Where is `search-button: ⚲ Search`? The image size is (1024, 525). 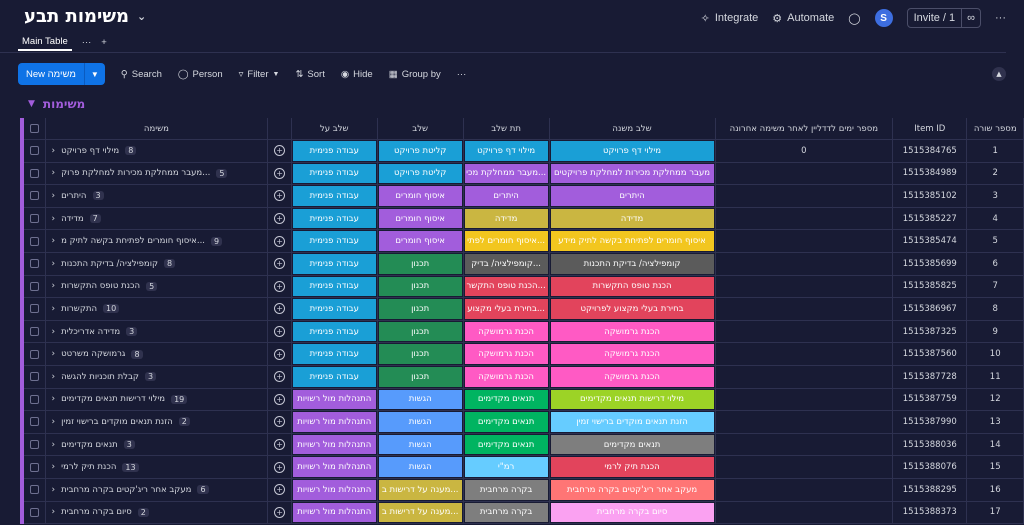 search-button: ⚲ Search is located at coordinates (141, 74).